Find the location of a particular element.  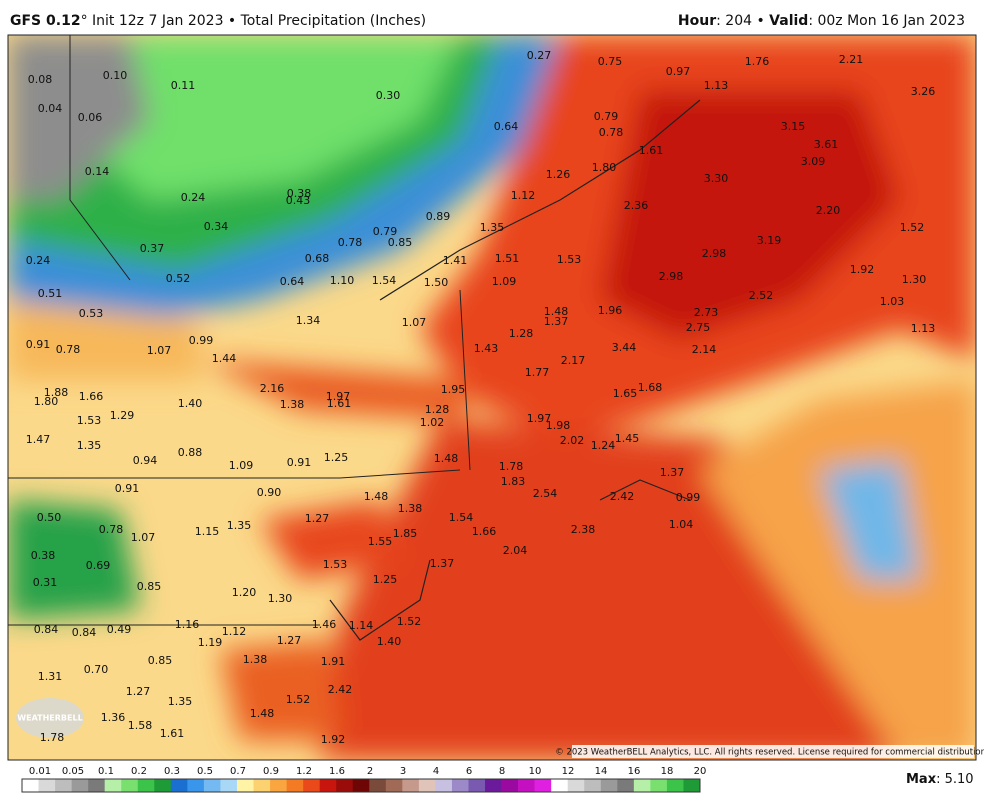

precip-label: 1.53 is located at coordinates (569, 259).